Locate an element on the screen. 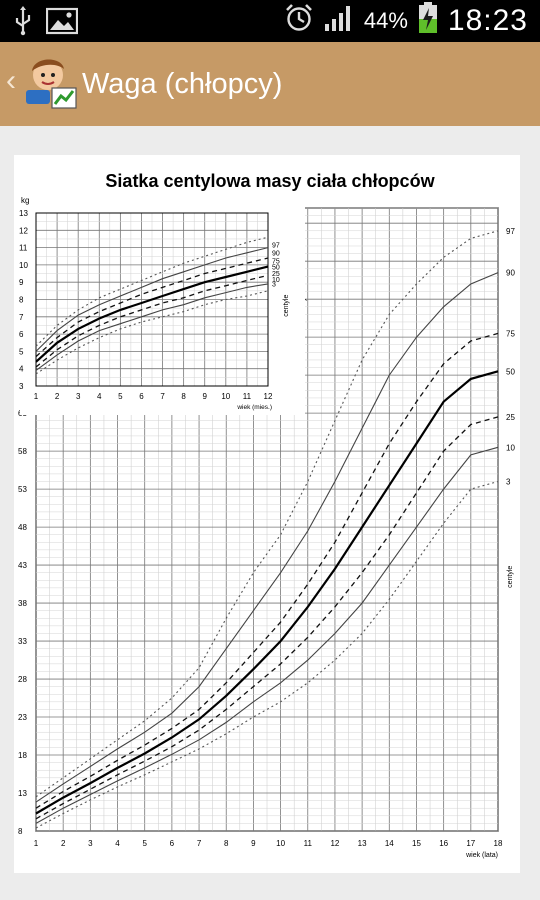 The height and width of the screenshot is (900, 540). infant-y-tick: 5 is located at coordinates (21, 351).